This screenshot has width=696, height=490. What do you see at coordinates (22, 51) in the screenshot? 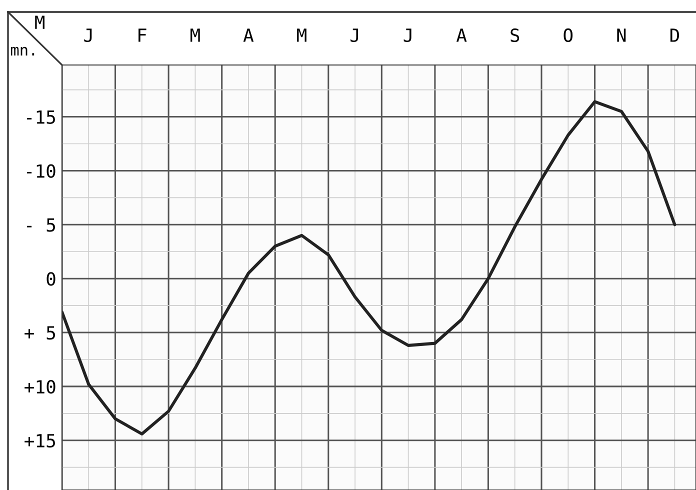
I see `y-axis-title: mn.` at bounding box center [22, 51].